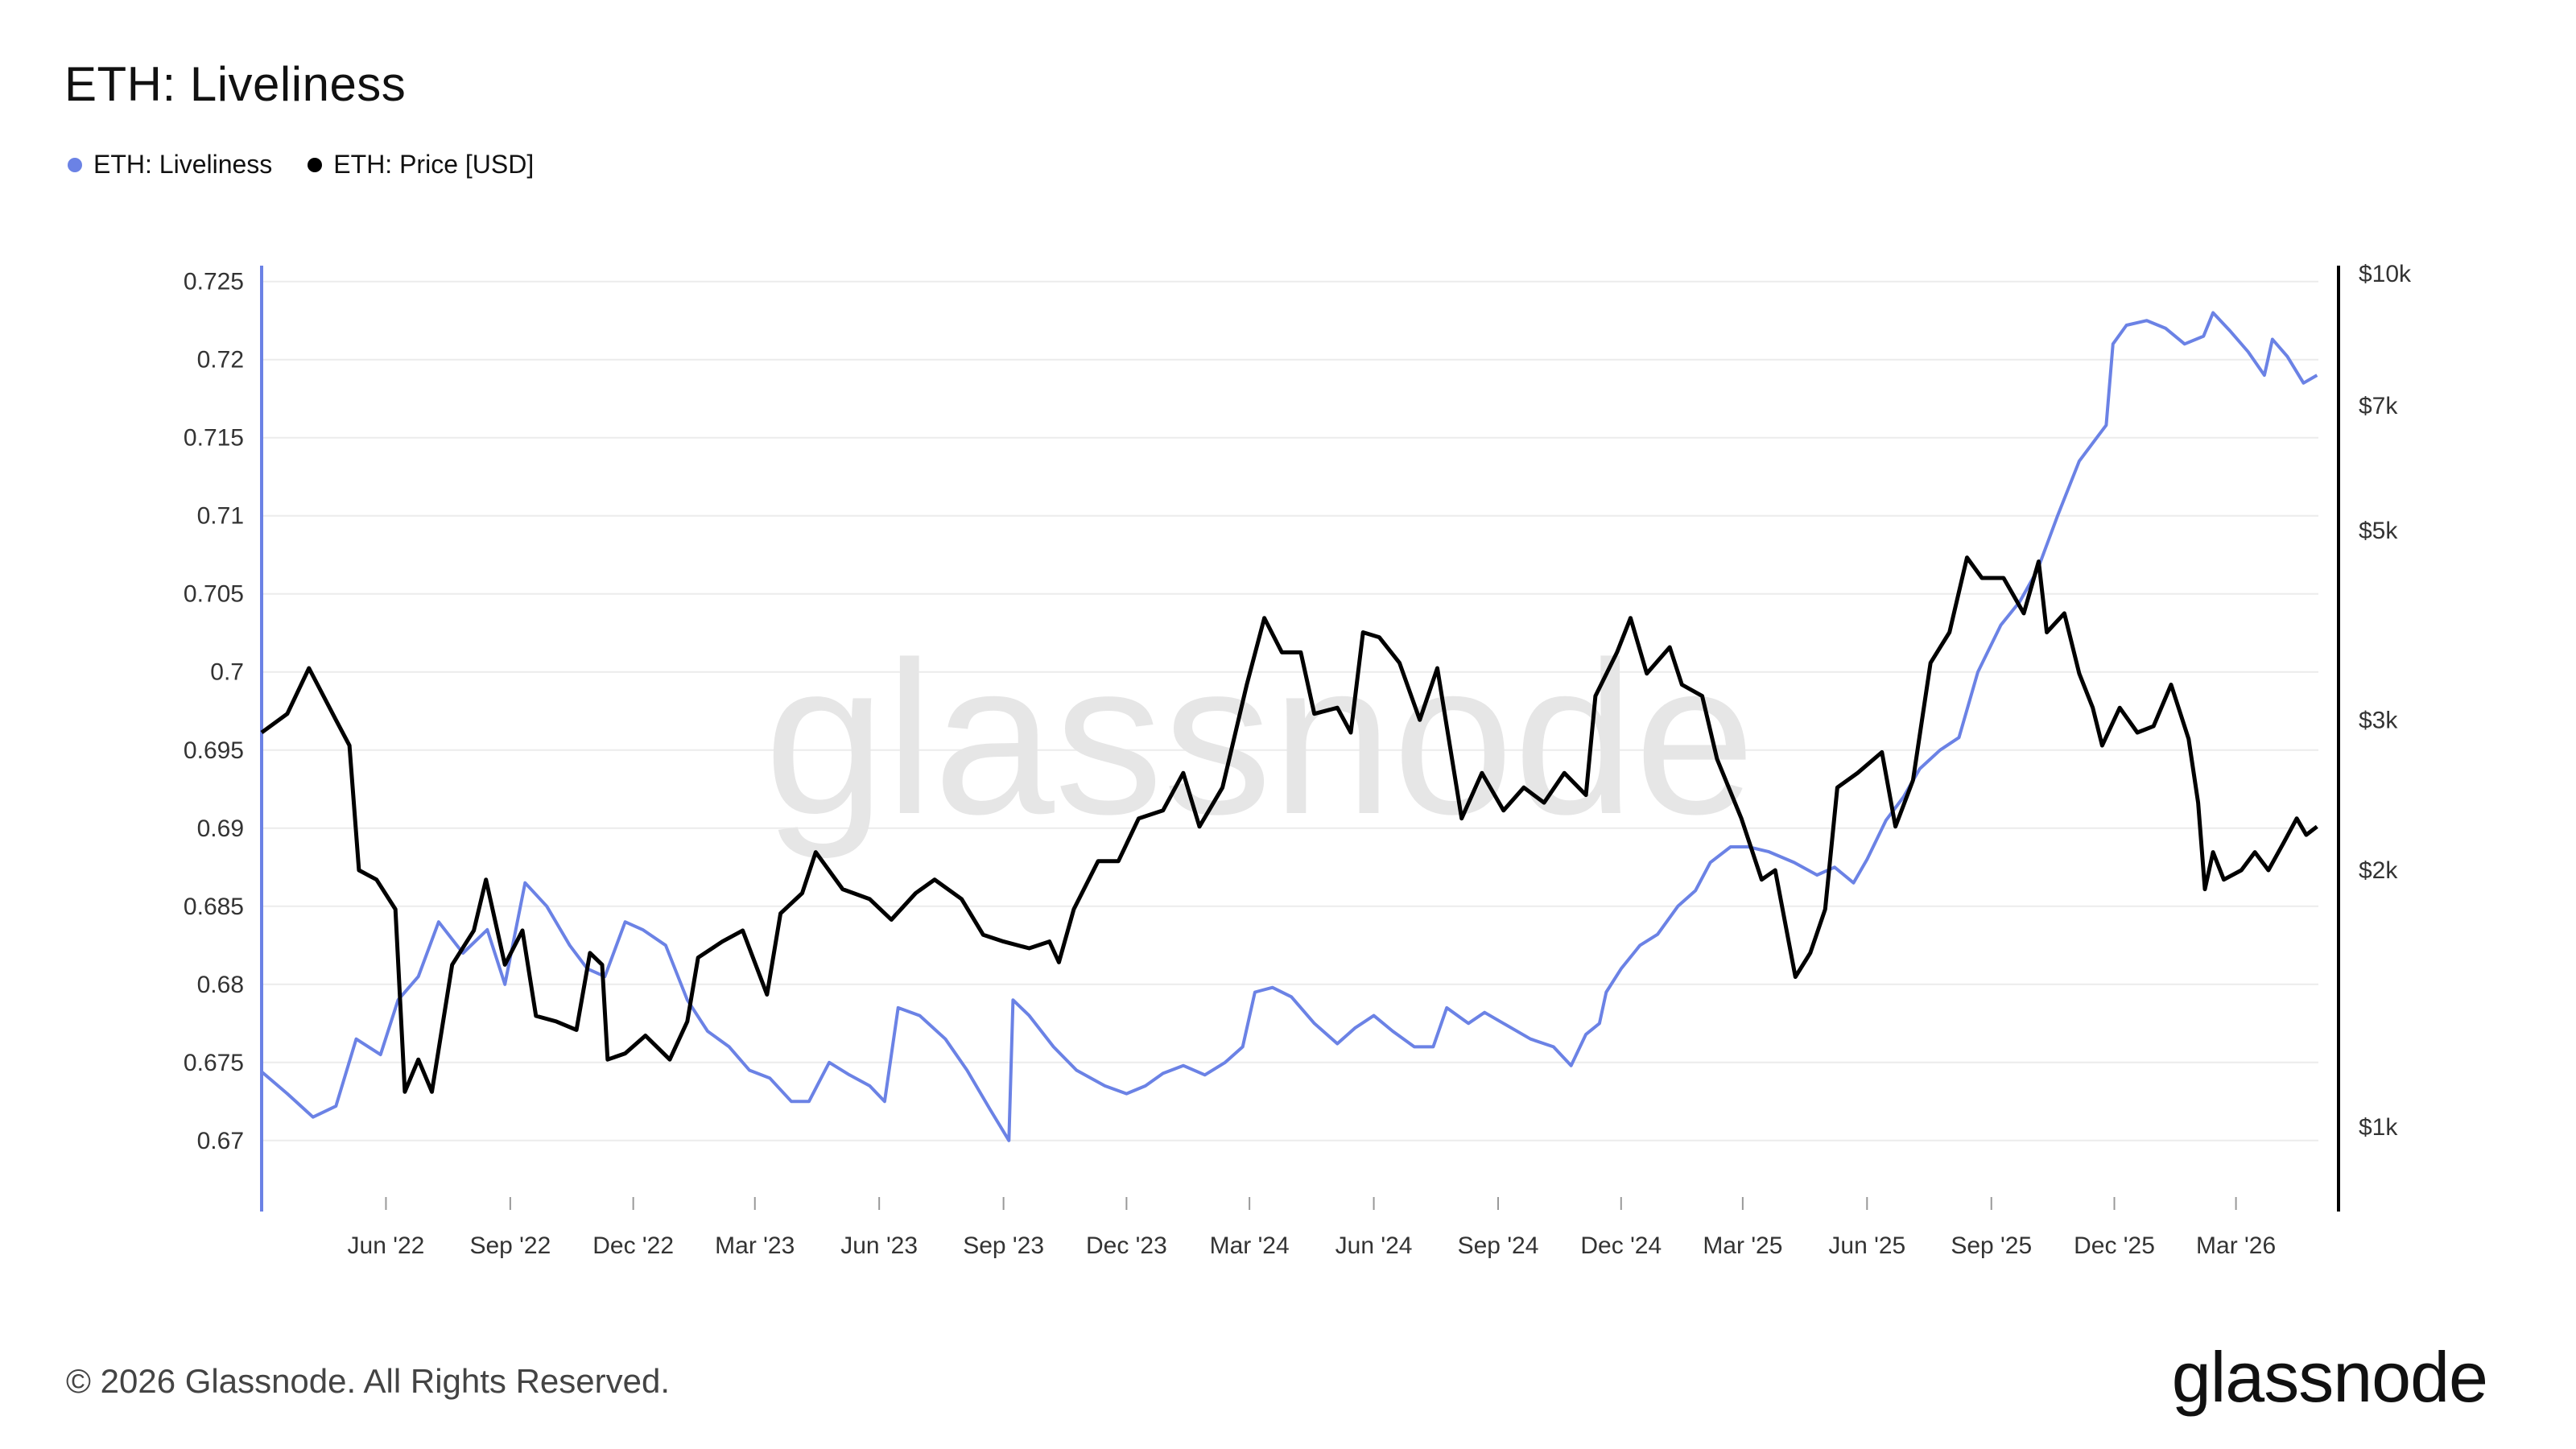 The image size is (2576, 1449). I want to click on legend-label-liveliness: ETH: Liveliness, so click(183, 164).